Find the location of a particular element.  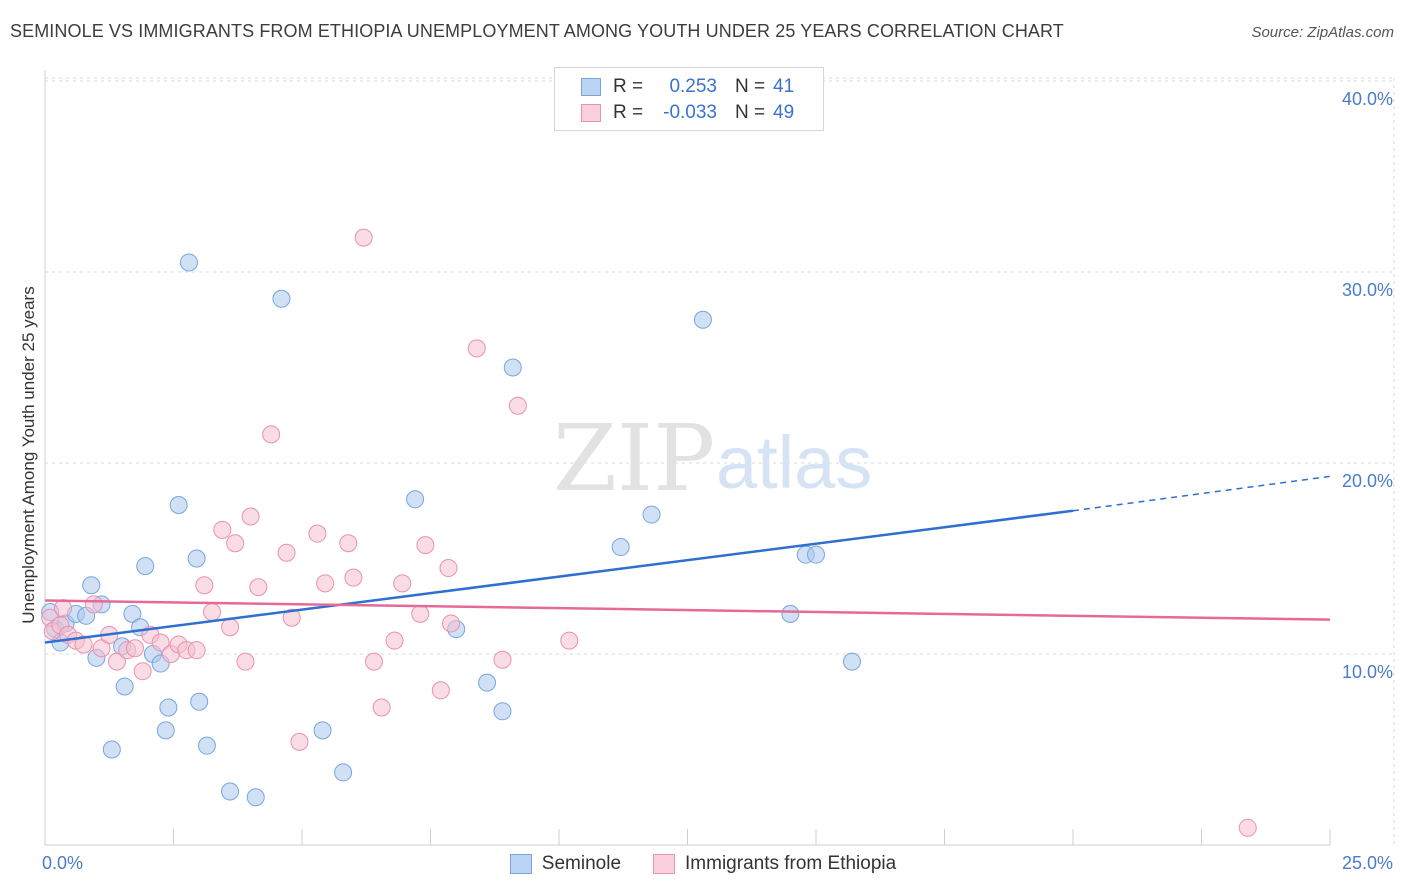

legend-item-seminole: Seminole is located at coordinates (565, 864).